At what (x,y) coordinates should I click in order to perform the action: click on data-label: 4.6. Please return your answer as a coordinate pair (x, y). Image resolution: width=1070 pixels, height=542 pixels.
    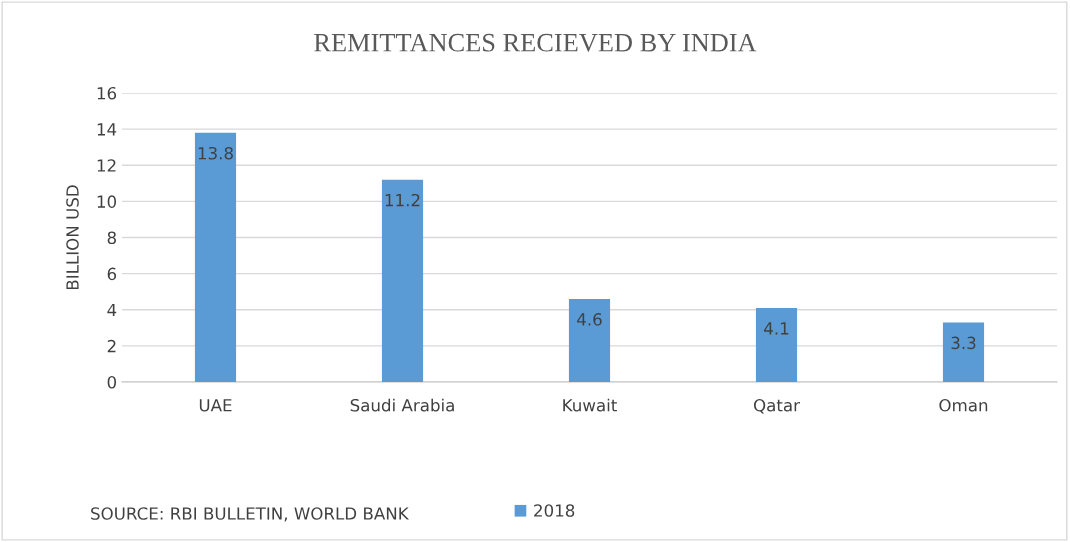
    Looking at the image, I should click on (589, 319).